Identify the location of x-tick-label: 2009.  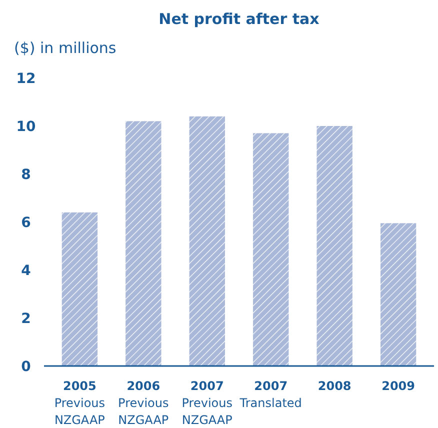
(399, 386).